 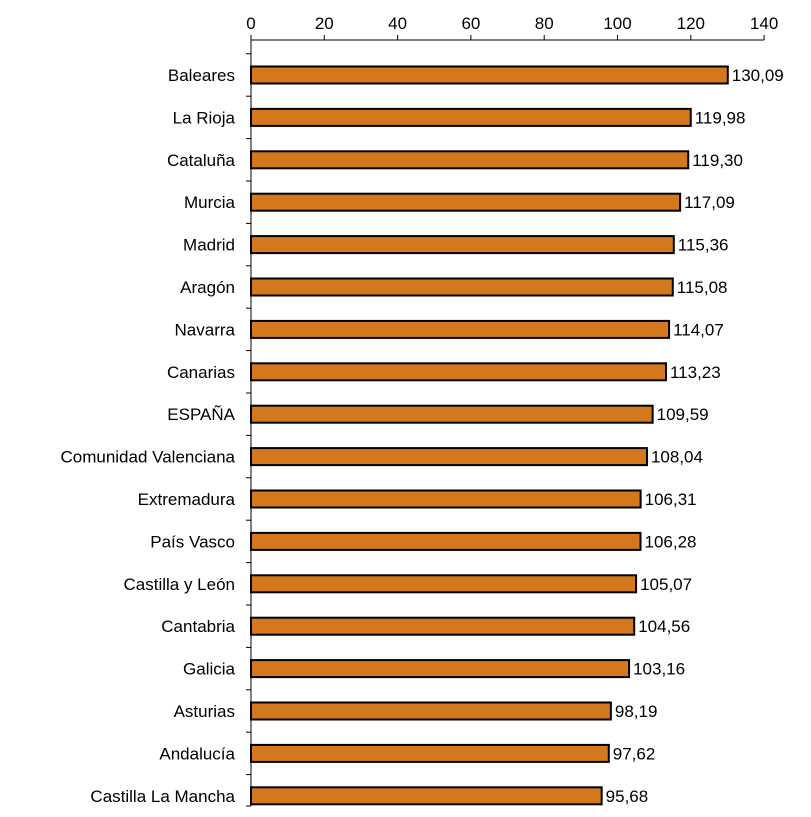 What do you see at coordinates (397, 23) in the screenshot?
I see `x-tick-label: 40` at bounding box center [397, 23].